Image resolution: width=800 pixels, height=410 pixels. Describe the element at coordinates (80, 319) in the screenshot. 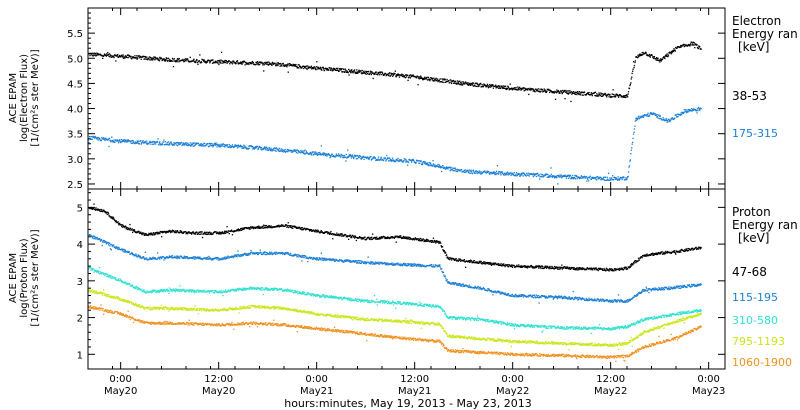

I see `y-tick-label: 2` at that location.